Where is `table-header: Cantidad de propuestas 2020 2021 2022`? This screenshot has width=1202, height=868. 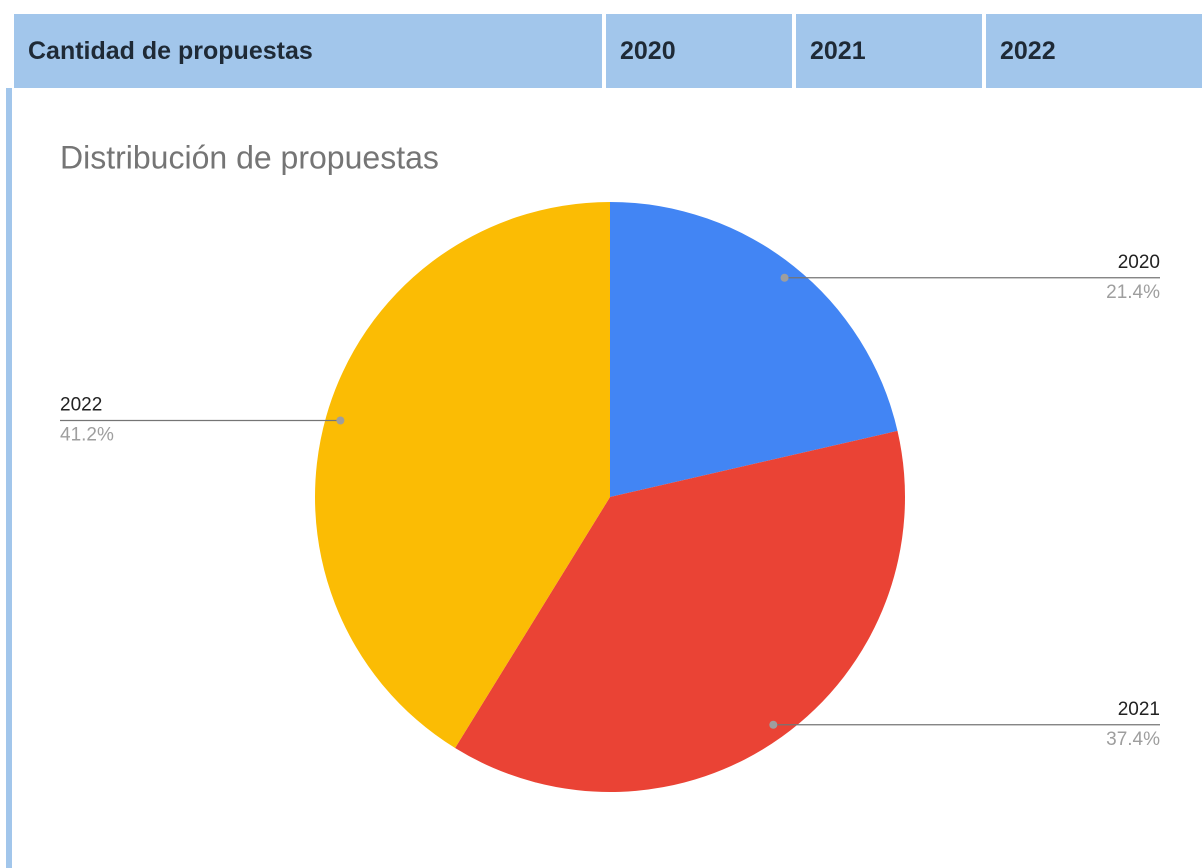 table-header: Cantidad de propuestas 2020 2021 2022 is located at coordinates (608, 51).